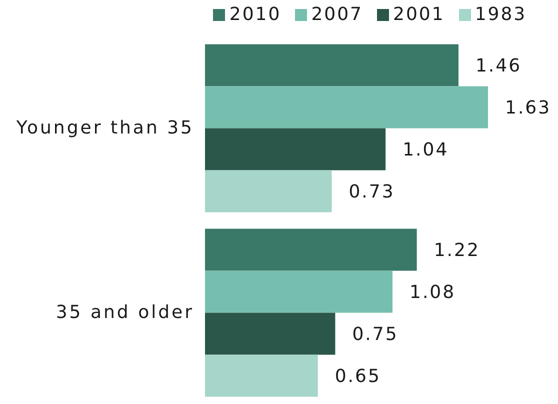 The image size is (558, 404). I want to click on data-label: 1.22, so click(457, 251).